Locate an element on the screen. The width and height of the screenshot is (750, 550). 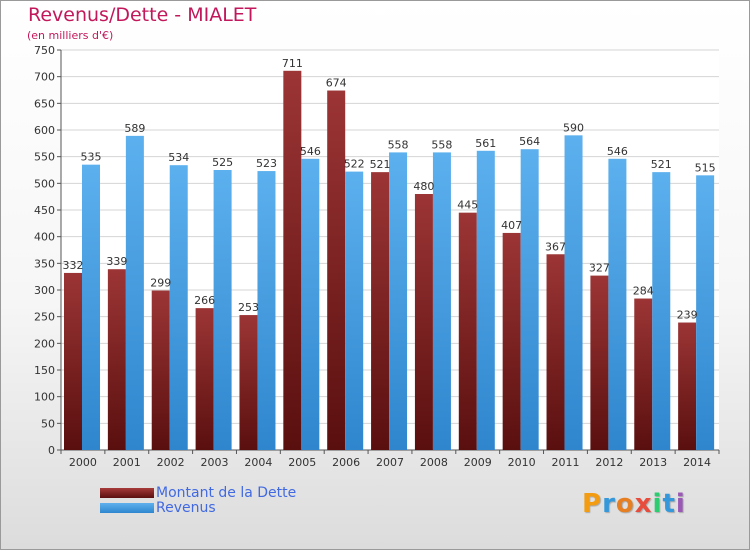
data-label-revenue: 522 is located at coordinates (354, 164).